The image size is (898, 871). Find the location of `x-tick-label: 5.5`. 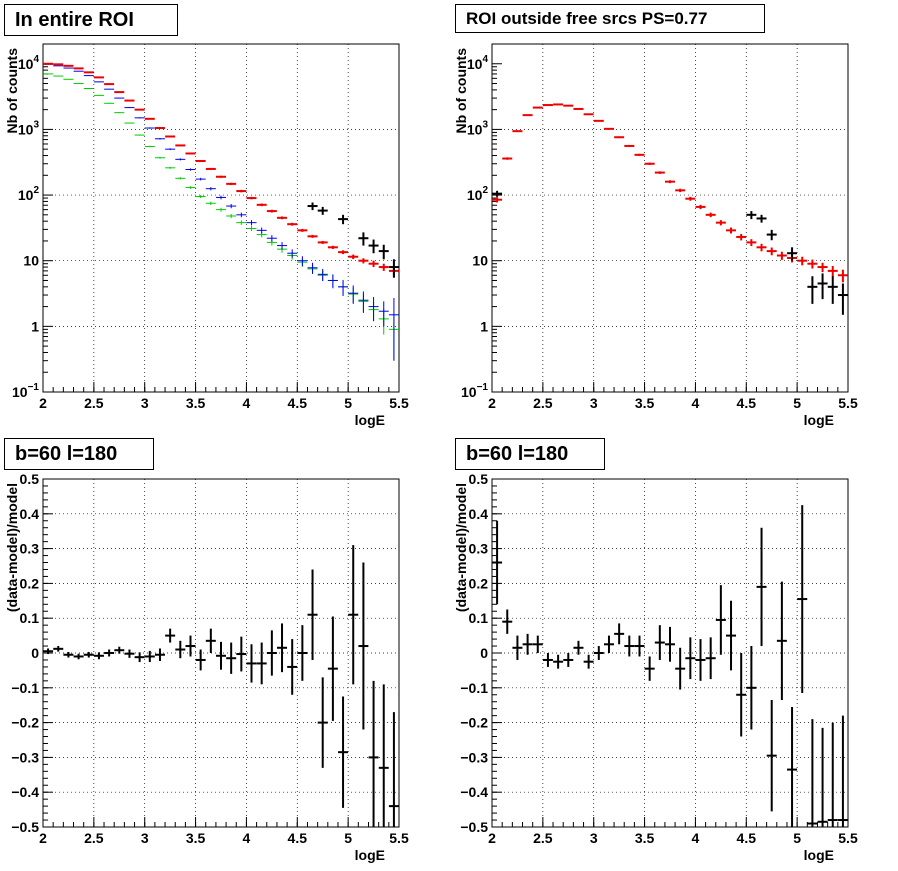

x-tick-label: 5.5 is located at coordinates (848, 838).